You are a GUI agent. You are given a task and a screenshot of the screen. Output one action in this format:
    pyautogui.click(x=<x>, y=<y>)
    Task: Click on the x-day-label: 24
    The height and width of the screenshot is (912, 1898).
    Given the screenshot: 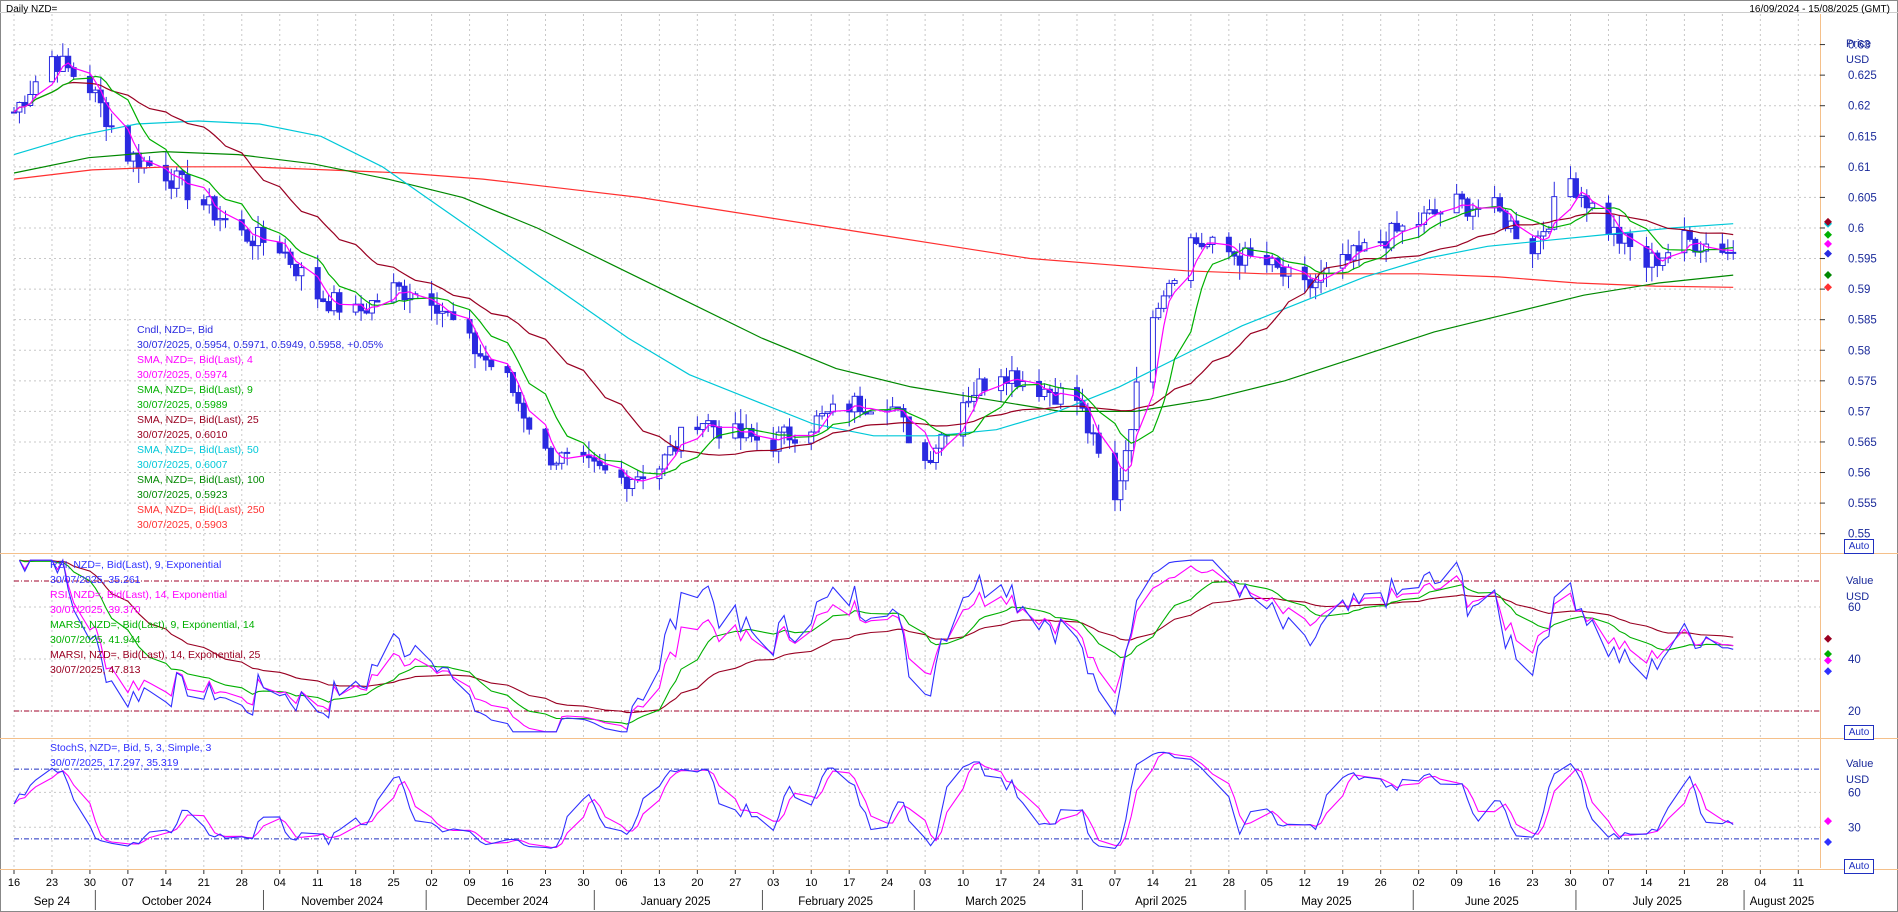 What is the action you would take?
    pyautogui.click(x=887, y=883)
    